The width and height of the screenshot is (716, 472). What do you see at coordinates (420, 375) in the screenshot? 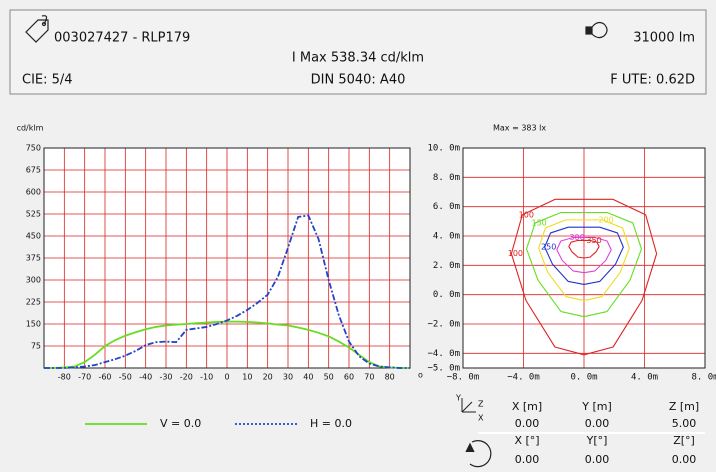
I see `x-axis-label: o` at bounding box center [420, 375].